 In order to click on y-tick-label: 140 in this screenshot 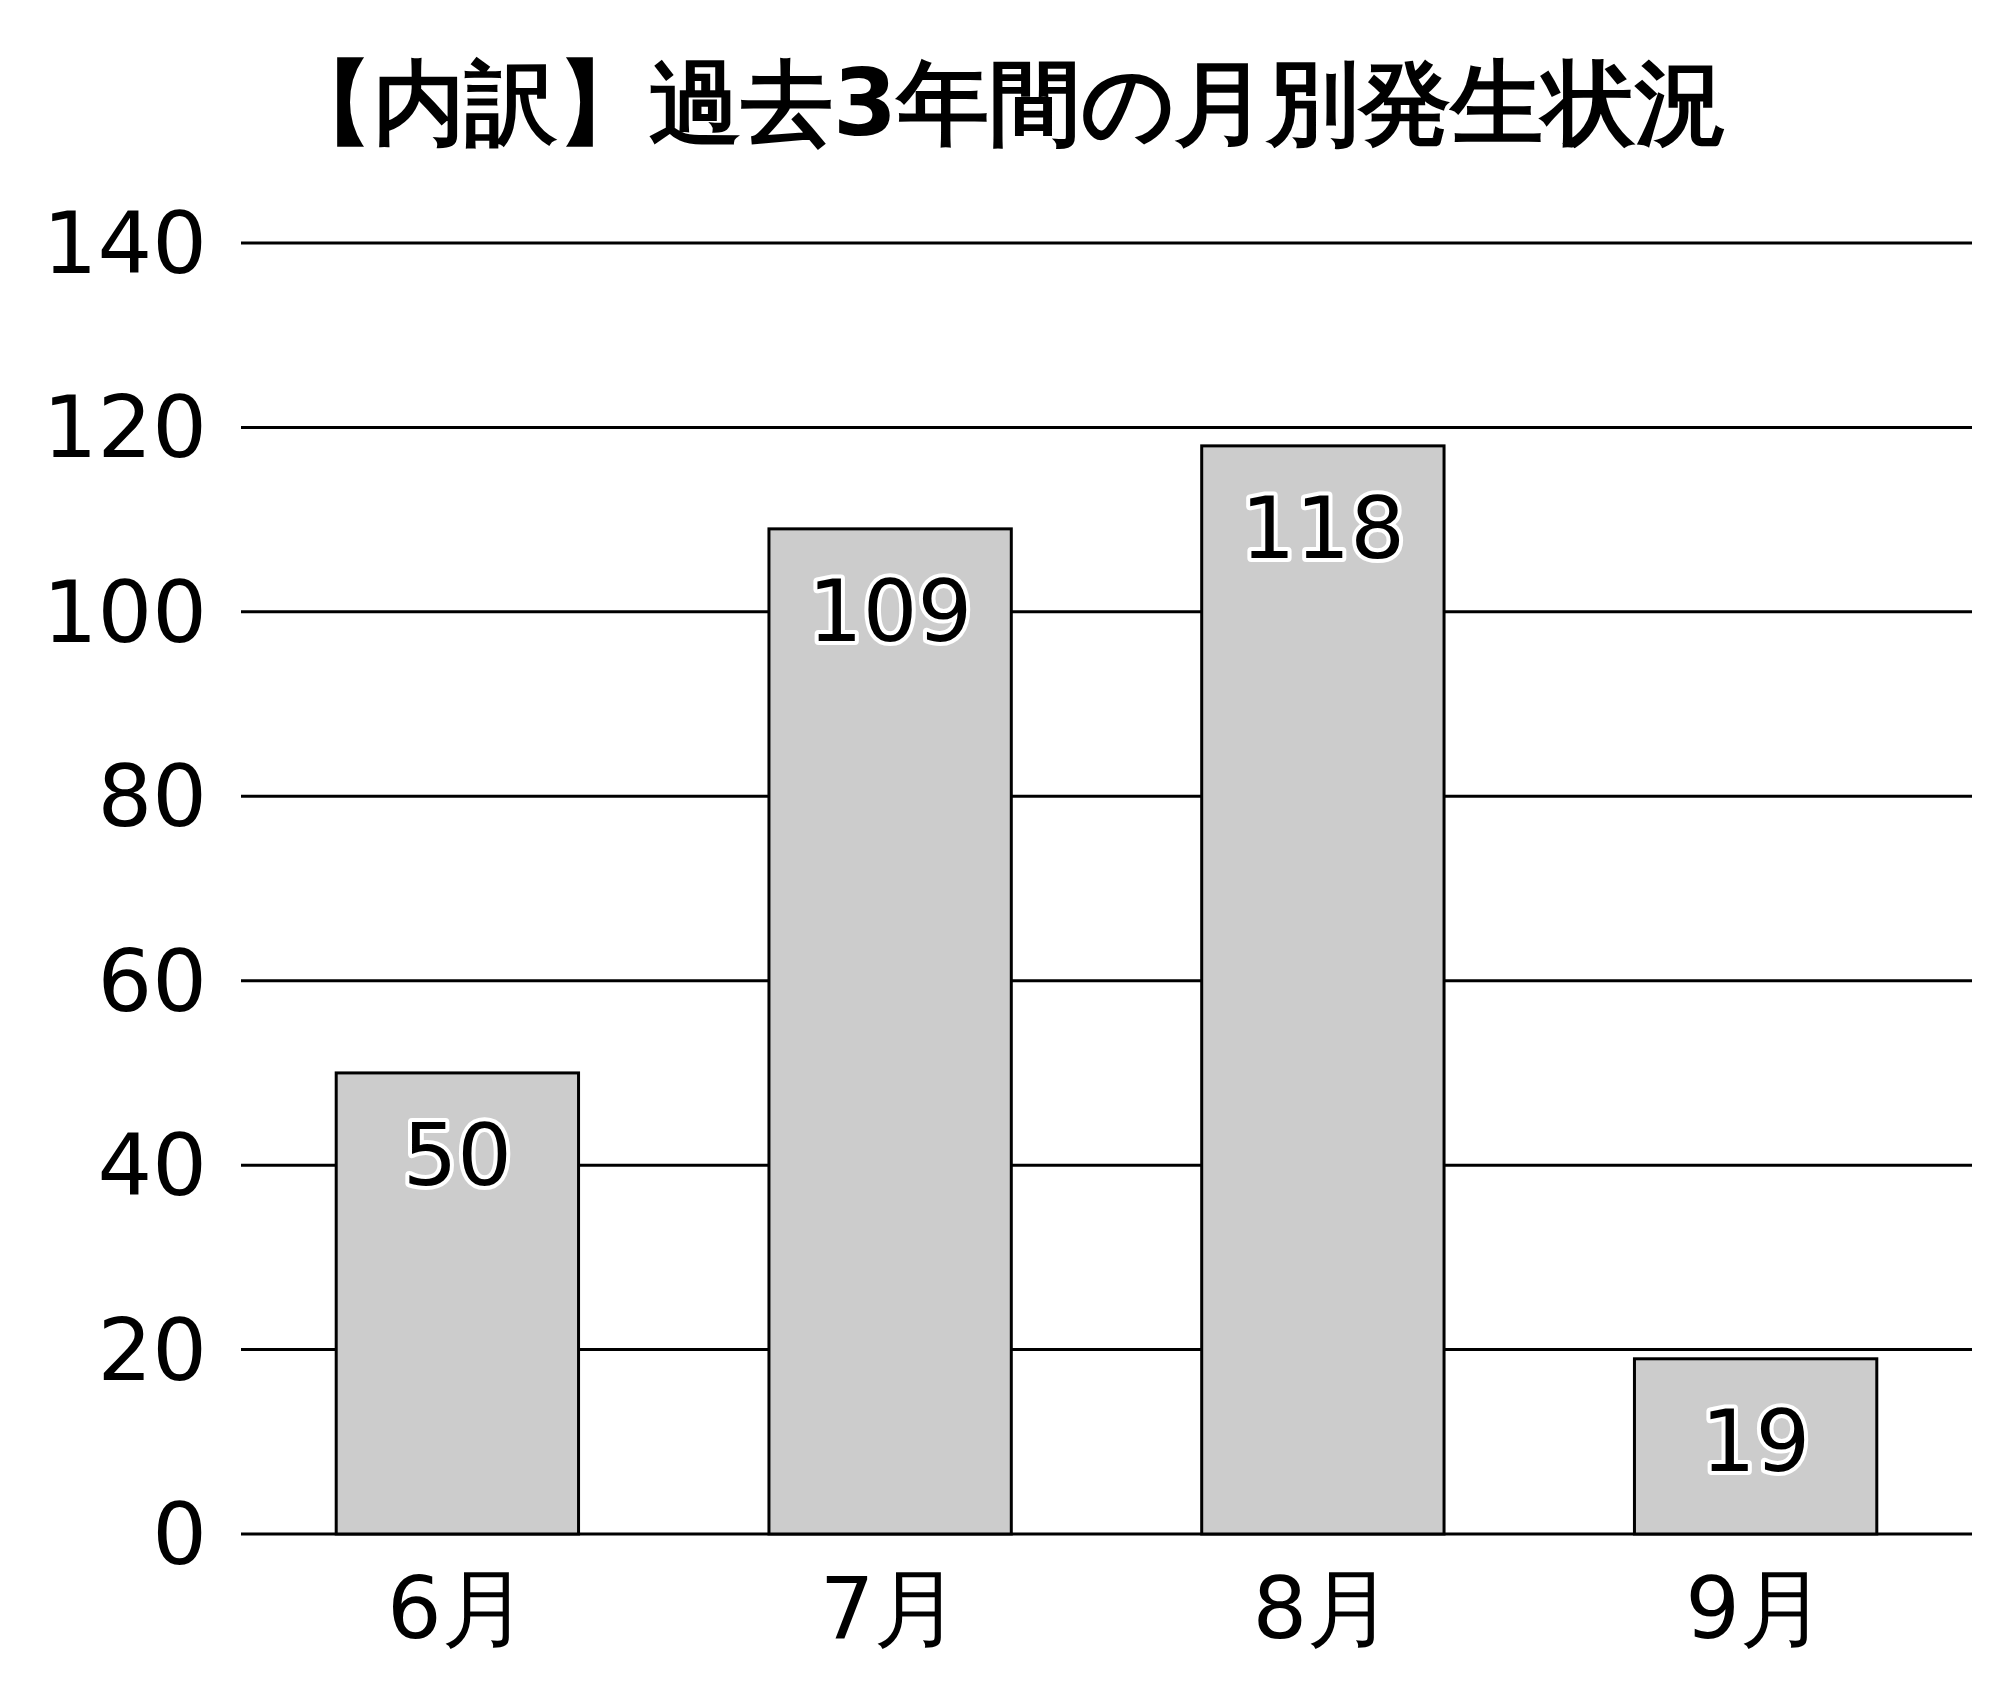, I will do `click(124, 243)`.